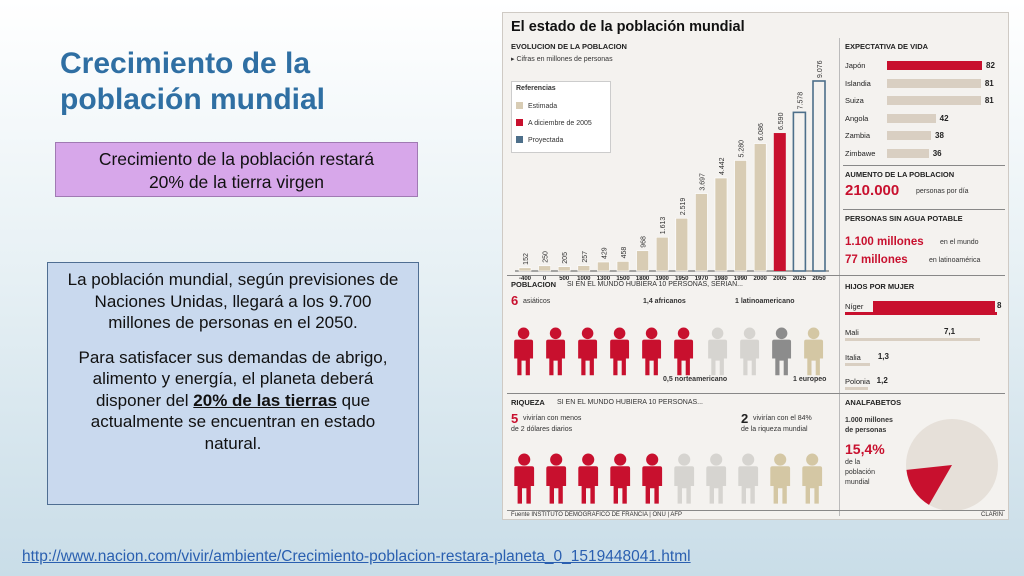 The width and height of the screenshot is (1024, 576). I want to click on chart-data-label: 968, so click(644, 242).